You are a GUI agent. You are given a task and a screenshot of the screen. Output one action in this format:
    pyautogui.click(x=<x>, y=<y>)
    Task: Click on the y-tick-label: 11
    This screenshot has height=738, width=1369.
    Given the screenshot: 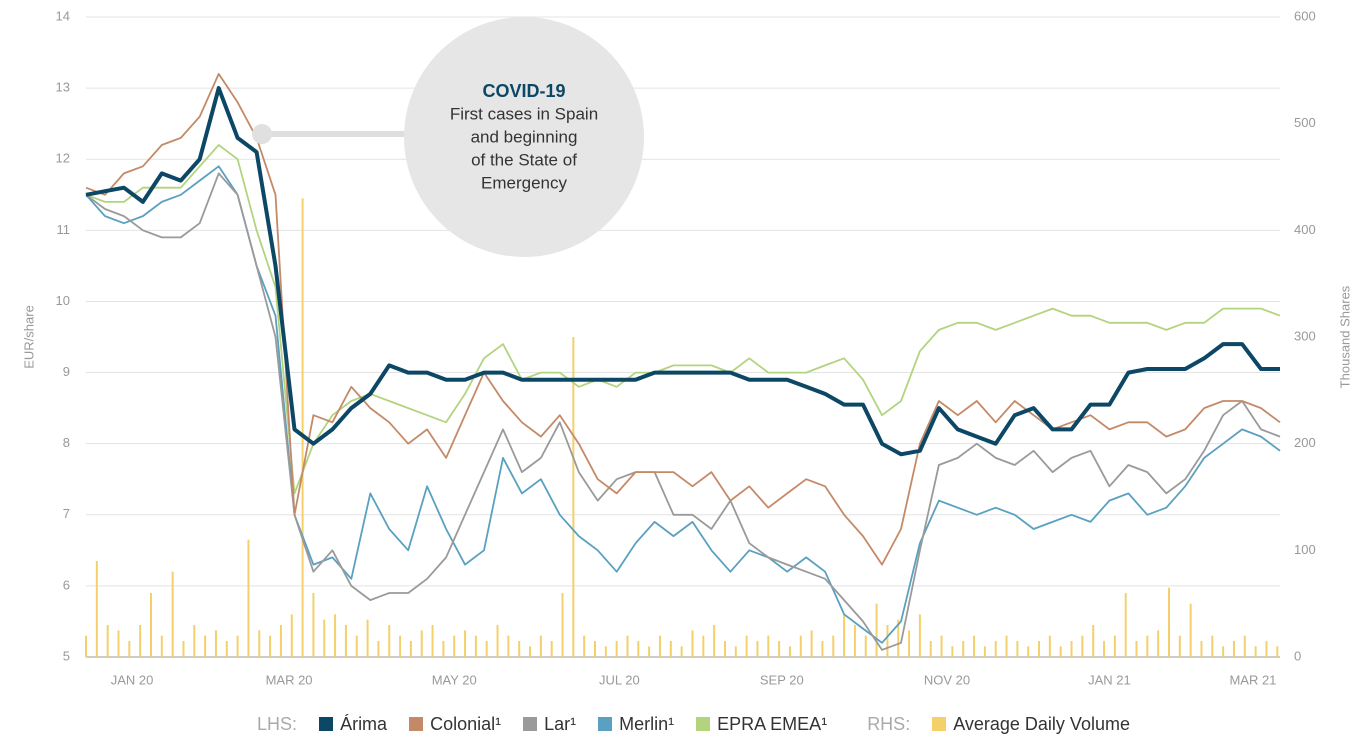 What is the action you would take?
    pyautogui.click(x=64, y=229)
    